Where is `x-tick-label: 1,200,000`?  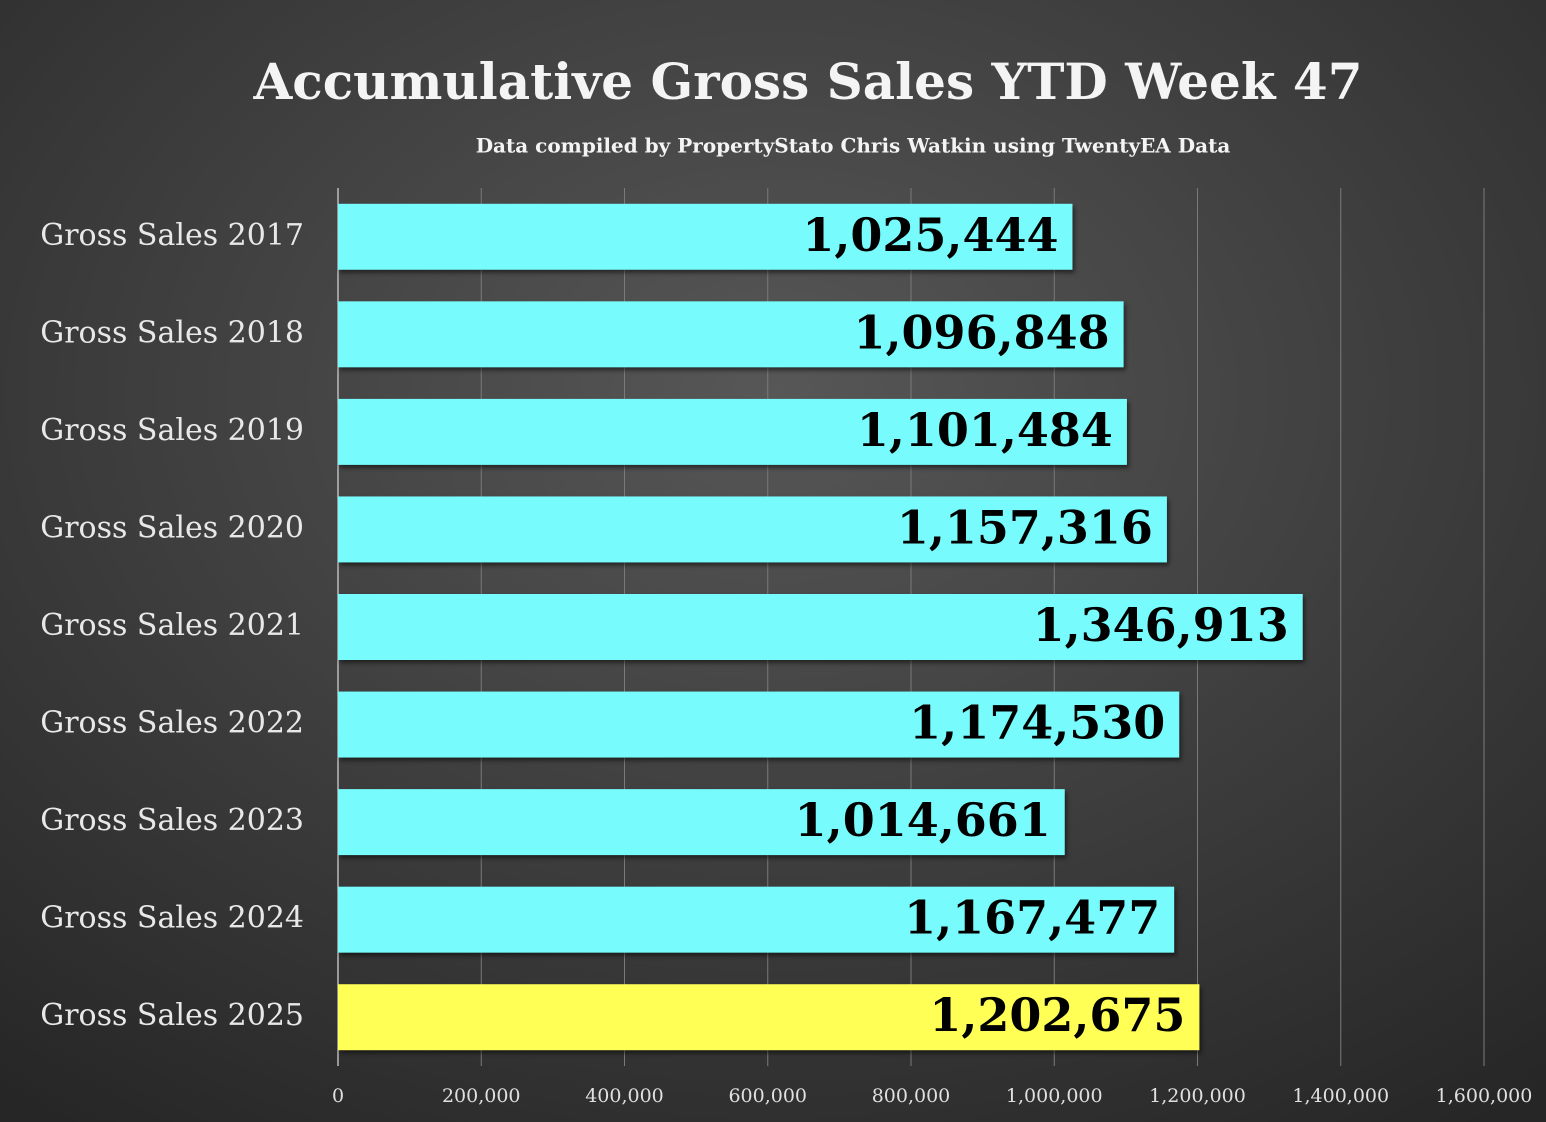
x-tick-label: 1,200,000 is located at coordinates (1197, 1096).